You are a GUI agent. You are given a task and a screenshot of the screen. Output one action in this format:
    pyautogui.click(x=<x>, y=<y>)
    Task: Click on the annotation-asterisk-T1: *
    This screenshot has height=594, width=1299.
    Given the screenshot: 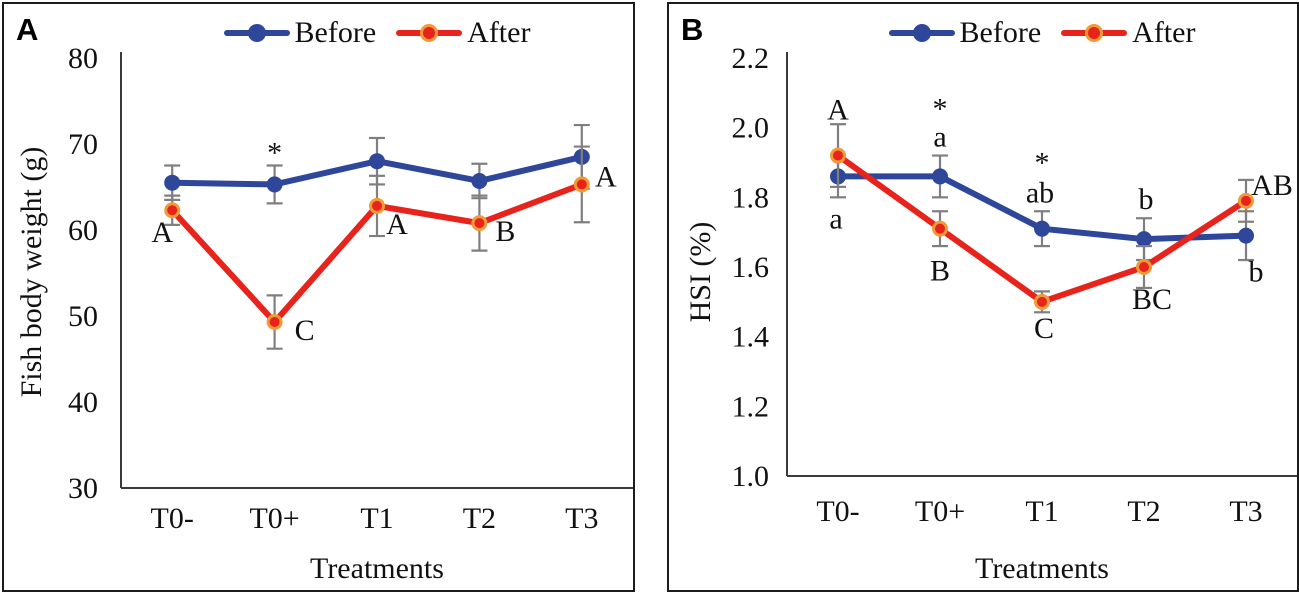 What is the action you would take?
    pyautogui.click(x=1042, y=163)
    